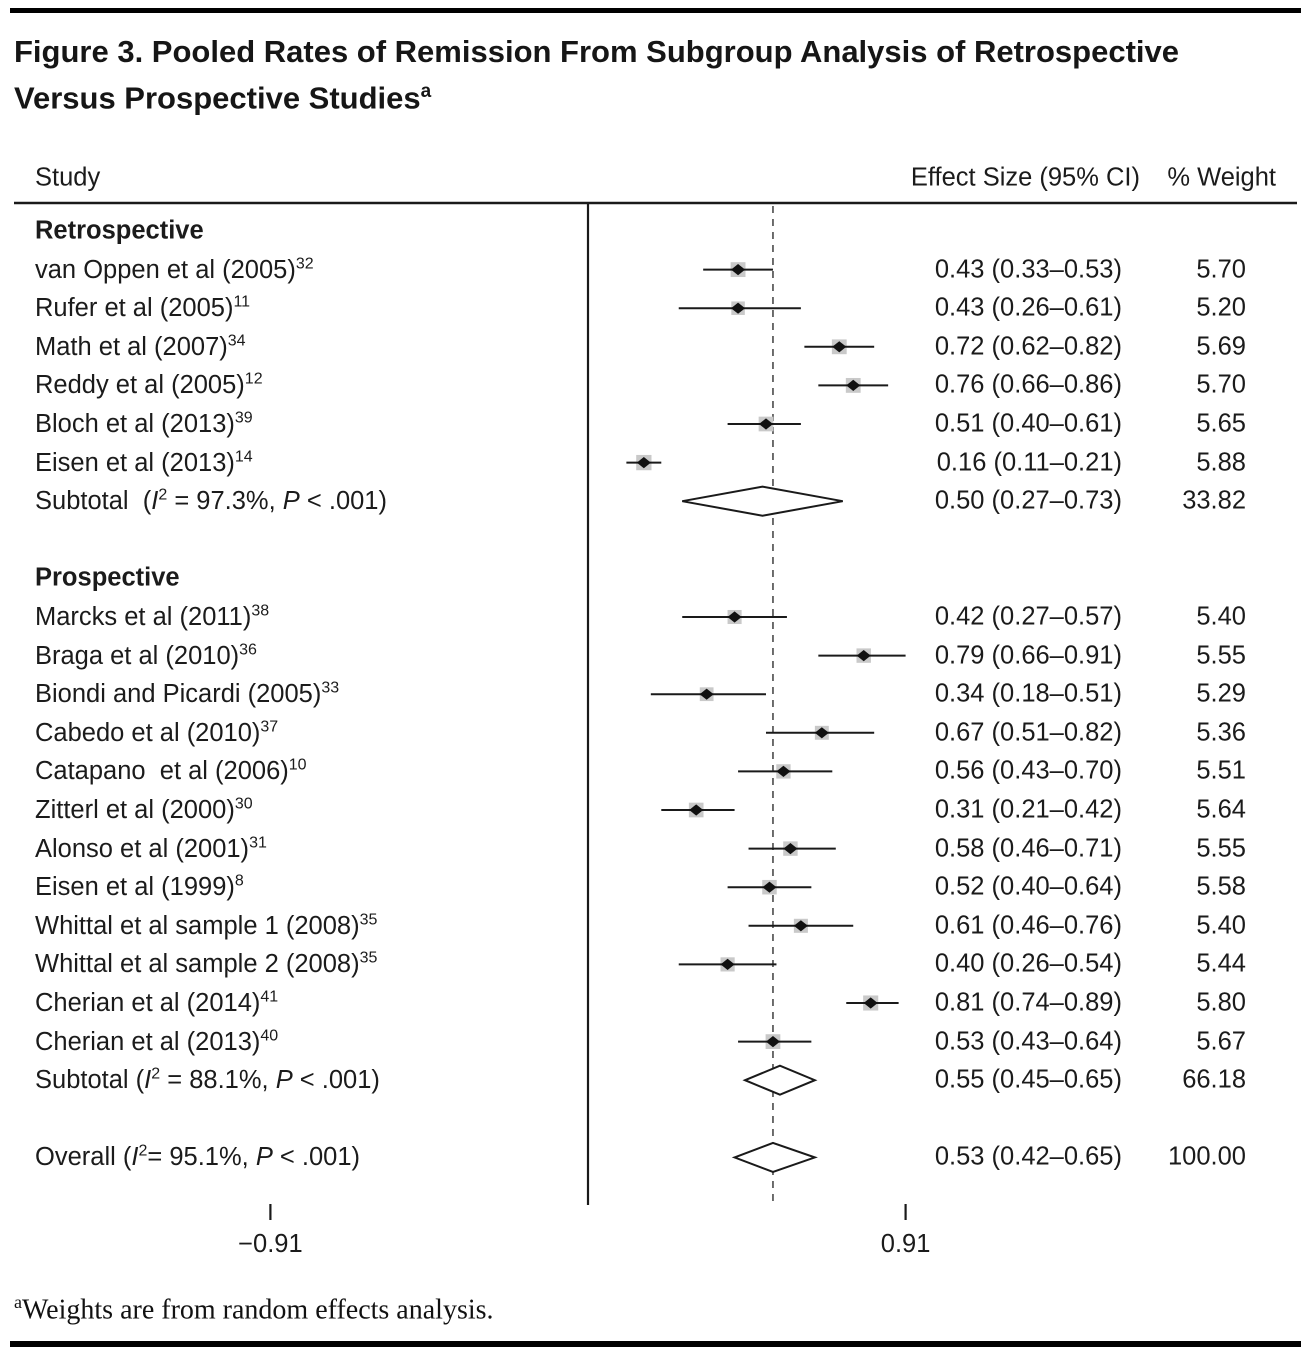 The height and width of the screenshot is (1354, 1311). Describe the element at coordinates (1028, 886) in the screenshot. I see `effect-size-value: 0.52 (0.40–0.64)` at that location.